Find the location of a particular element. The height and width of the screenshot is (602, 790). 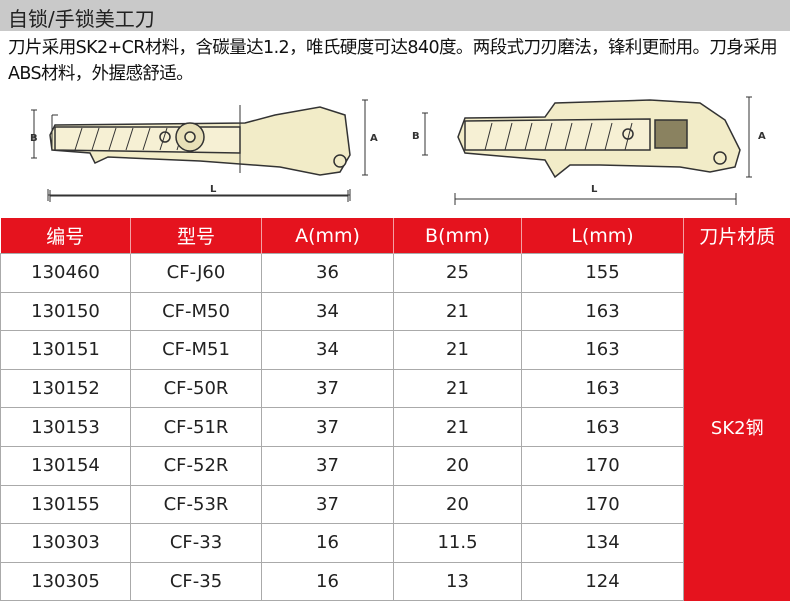

table-row: 130155 CF-53R 37 20 170 is located at coordinates (395, 504).